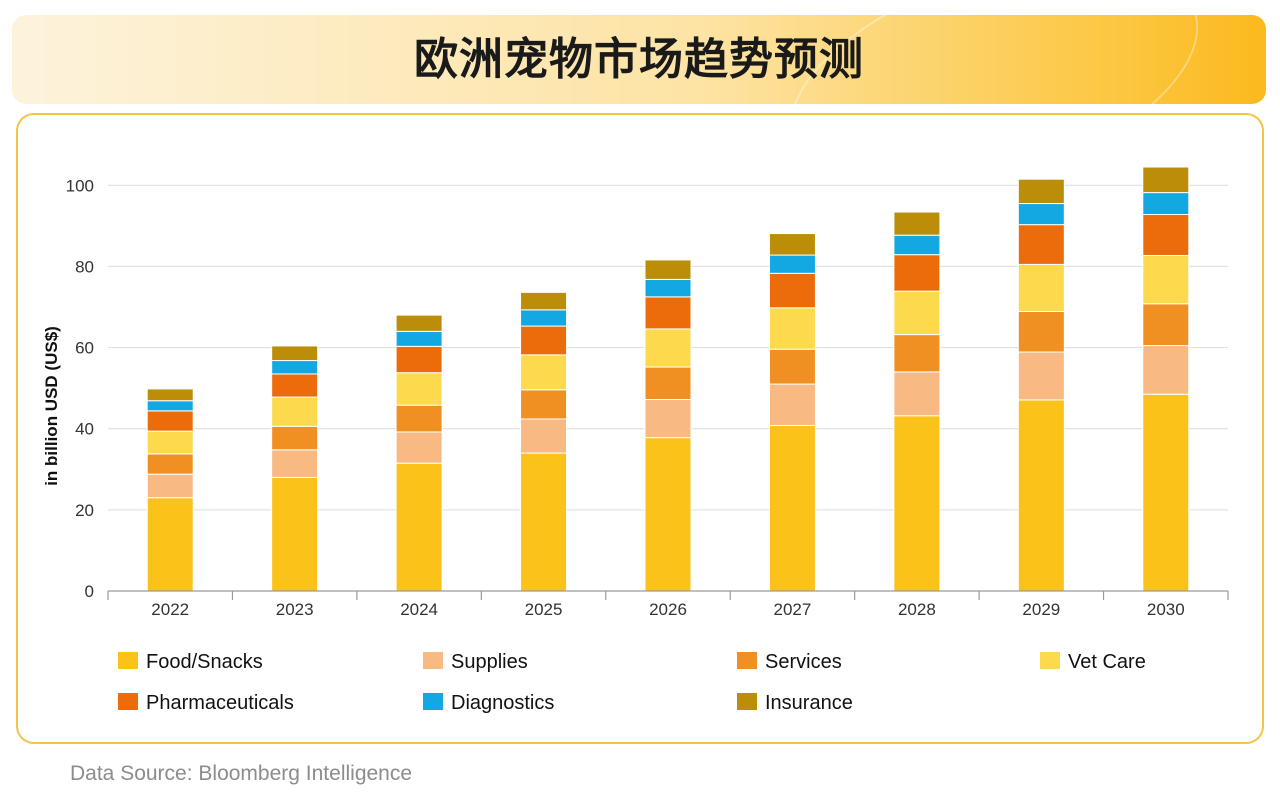 Image resolution: width=1280 pixels, height=808 pixels. What do you see at coordinates (544, 609) in the screenshot?
I see `x-tick-label: 2025` at bounding box center [544, 609].